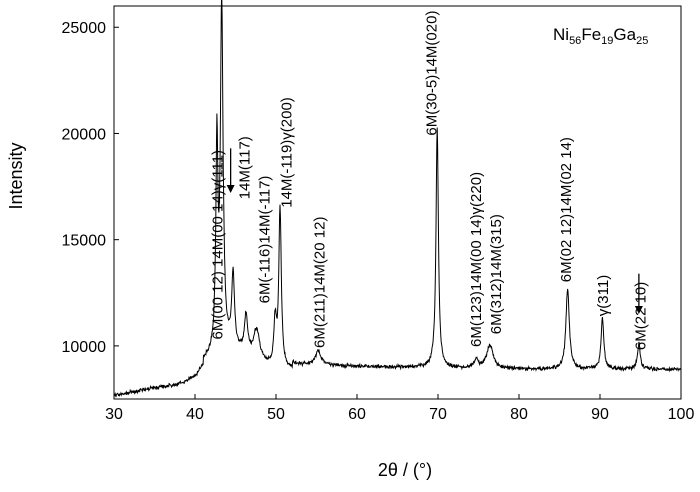 The height and width of the screenshot is (492, 700). I want to click on x-tick-label: 80, so click(519, 414).